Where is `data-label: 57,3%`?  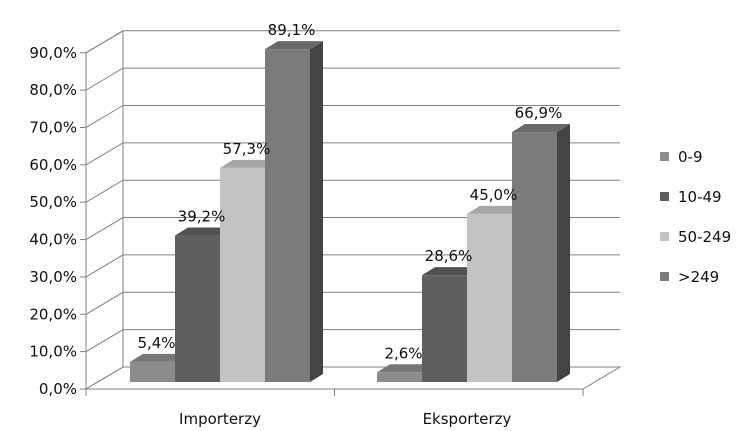
data-label: 57,3% is located at coordinates (247, 149).